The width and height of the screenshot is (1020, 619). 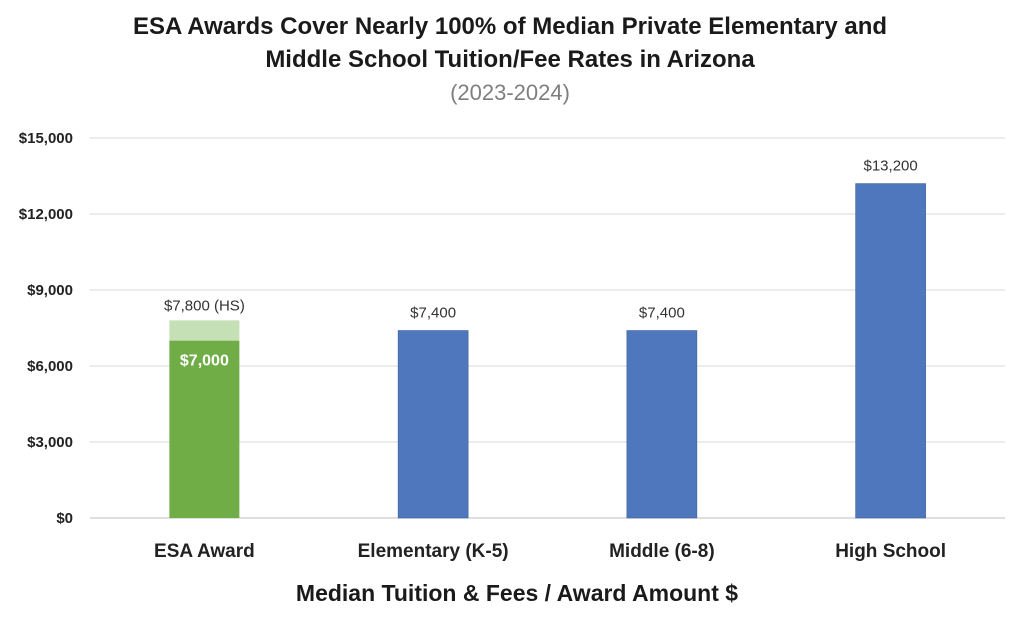 What do you see at coordinates (50, 442) in the screenshot?
I see `y-tick-label: $3,000` at bounding box center [50, 442].